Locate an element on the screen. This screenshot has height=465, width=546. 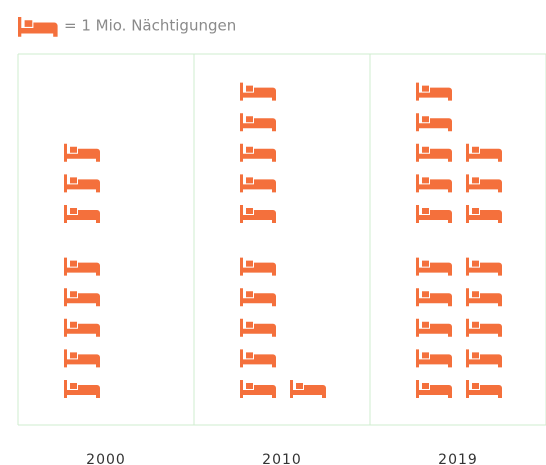
x-tick-label: 2019 is located at coordinates (458, 458).